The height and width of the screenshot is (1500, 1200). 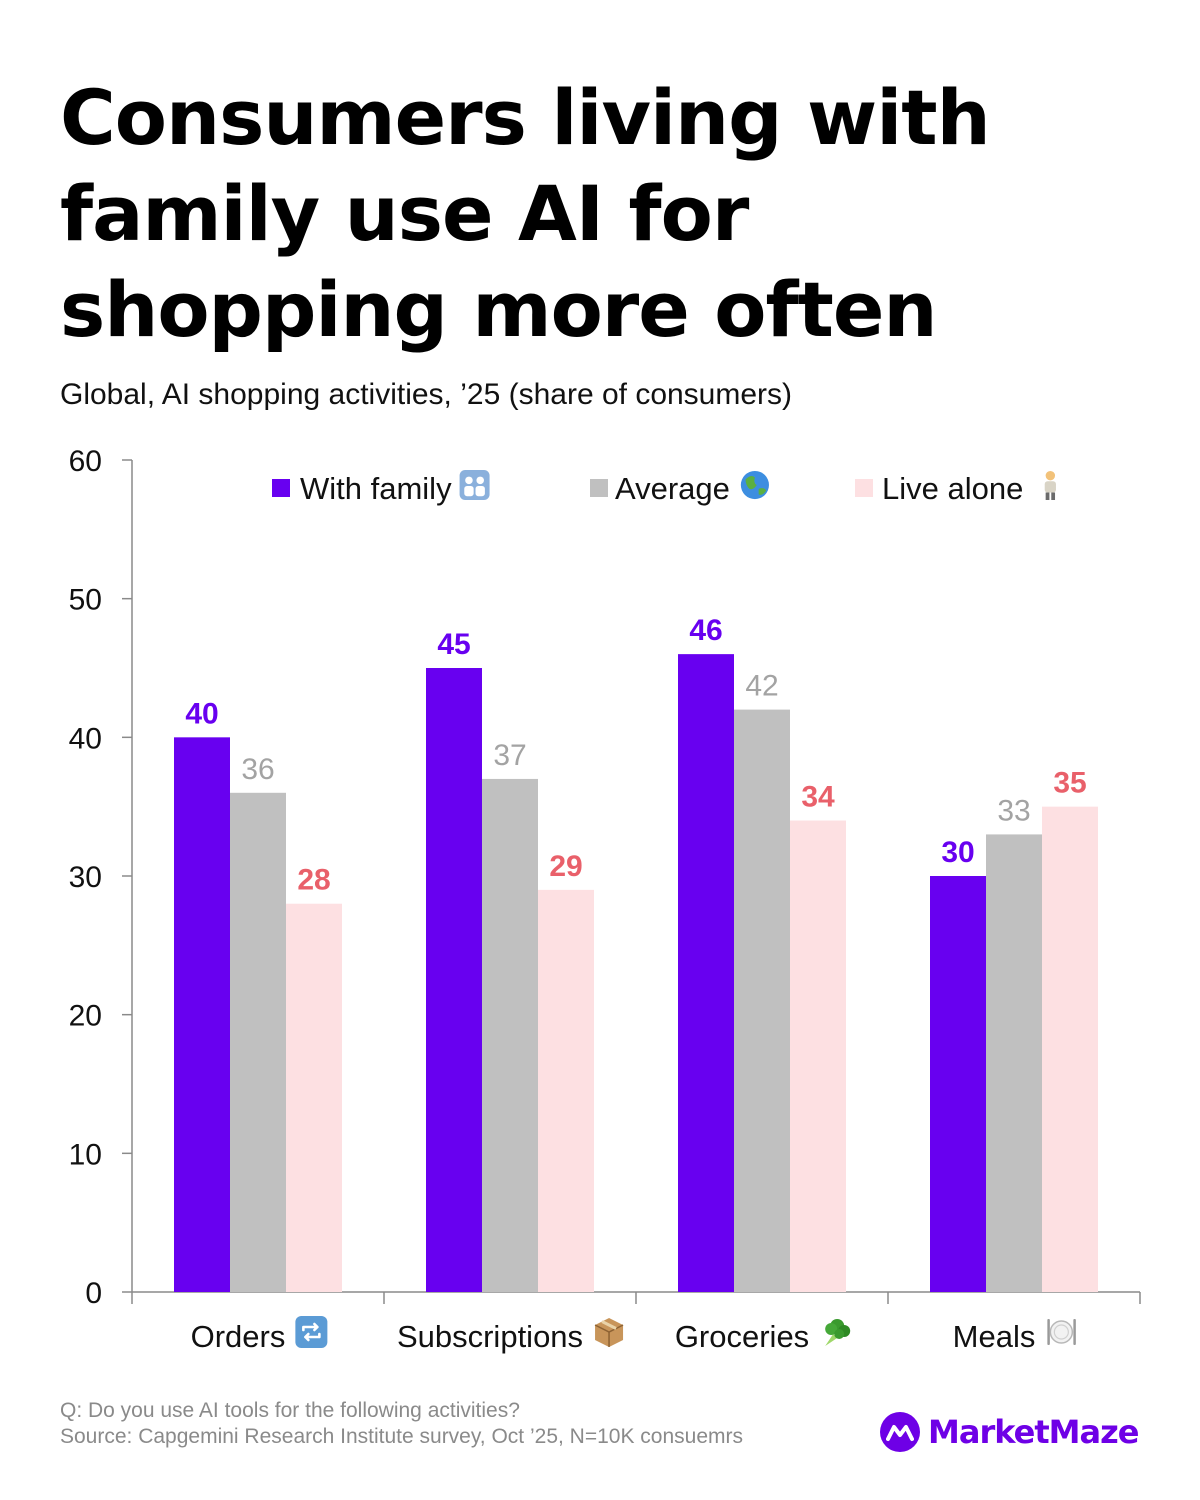 What do you see at coordinates (761, 686) in the screenshot?
I see `data-label: 42` at bounding box center [761, 686].